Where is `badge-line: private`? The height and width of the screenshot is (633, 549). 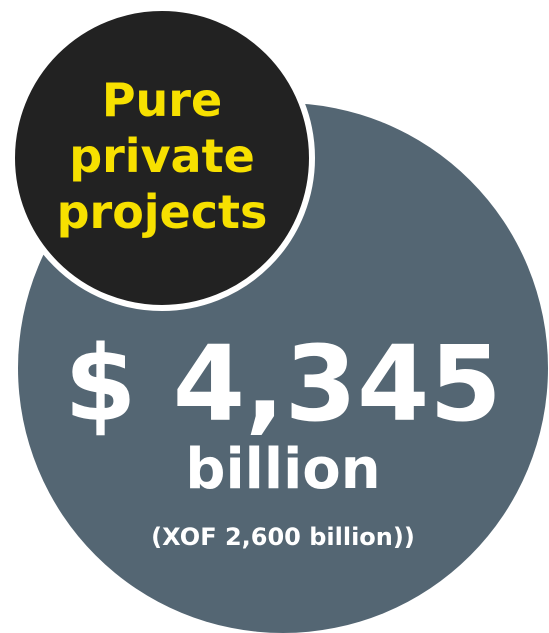
badge-line: private is located at coordinates (162, 156).